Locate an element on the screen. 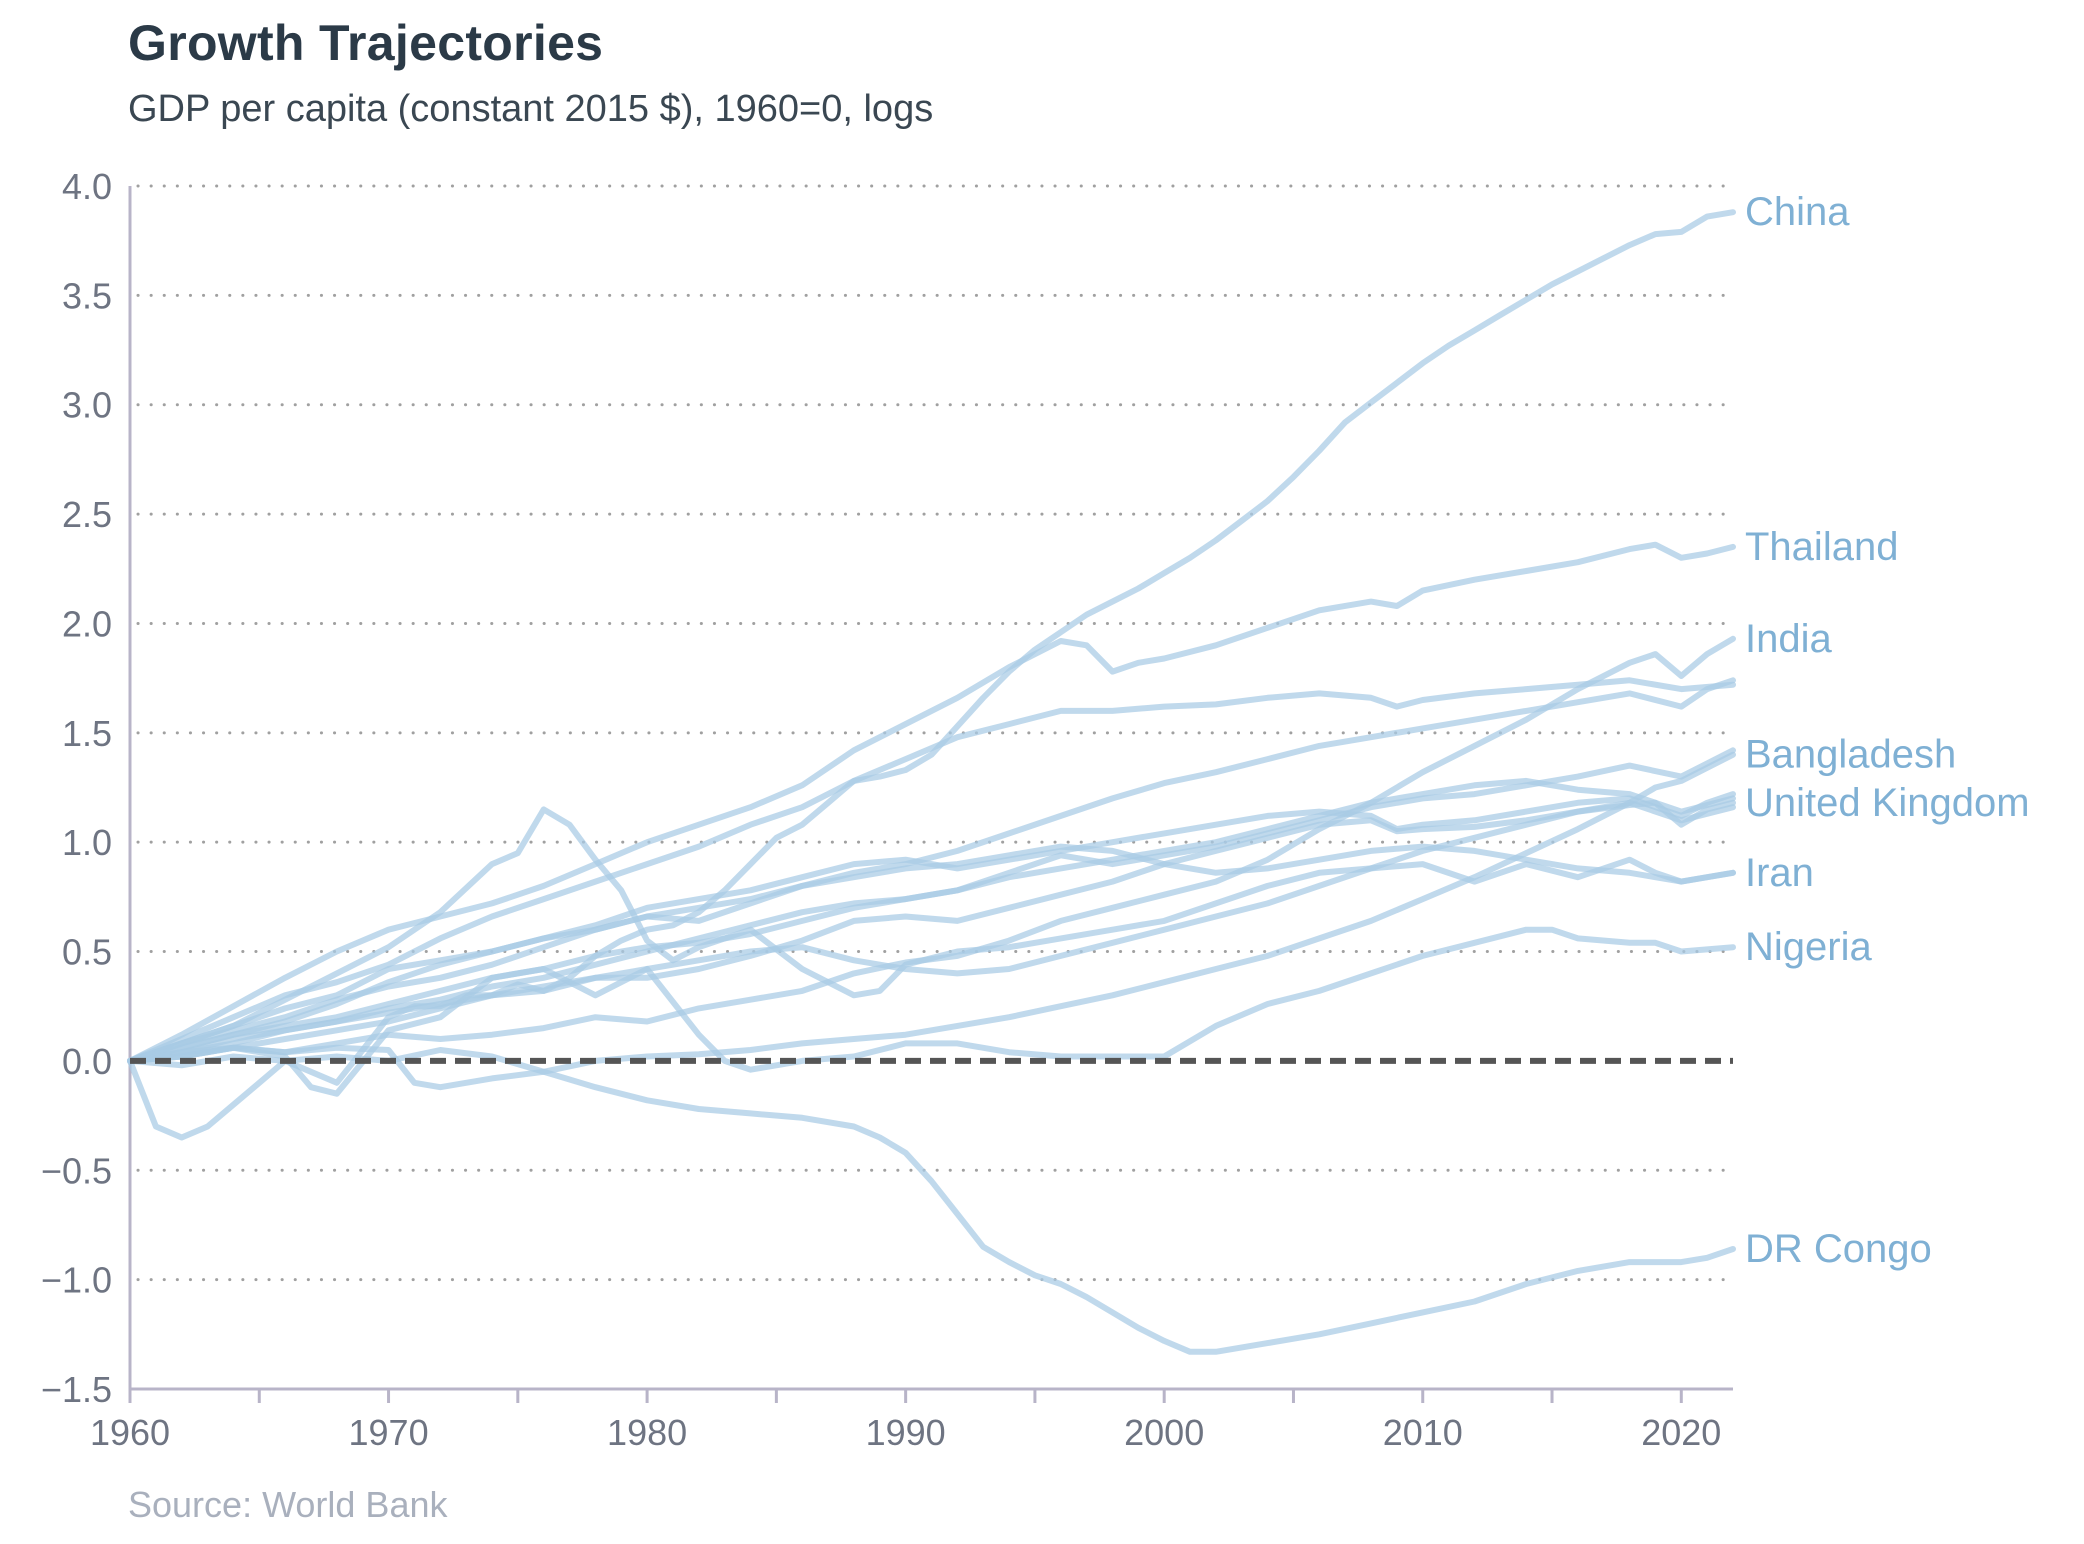 This screenshot has width=2084, height=1544. x-tick-label: 1970 is located at coordinates (389, 1432).